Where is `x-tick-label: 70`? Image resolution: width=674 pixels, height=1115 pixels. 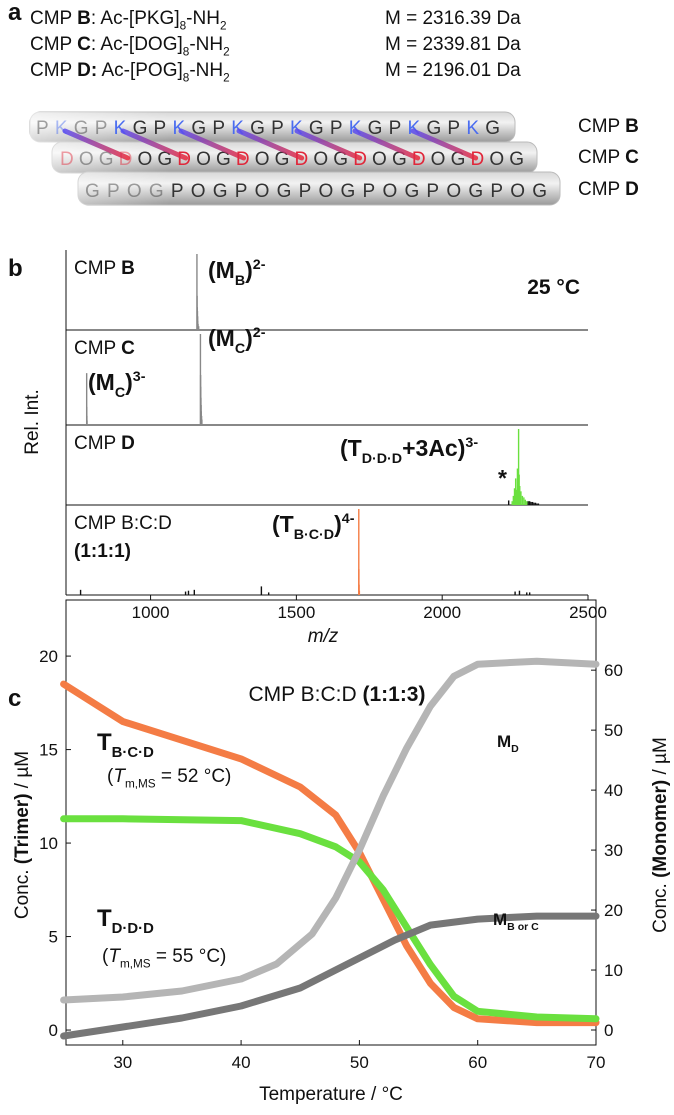 x-tick-label: 70 is located at coordinates (596, 1062).